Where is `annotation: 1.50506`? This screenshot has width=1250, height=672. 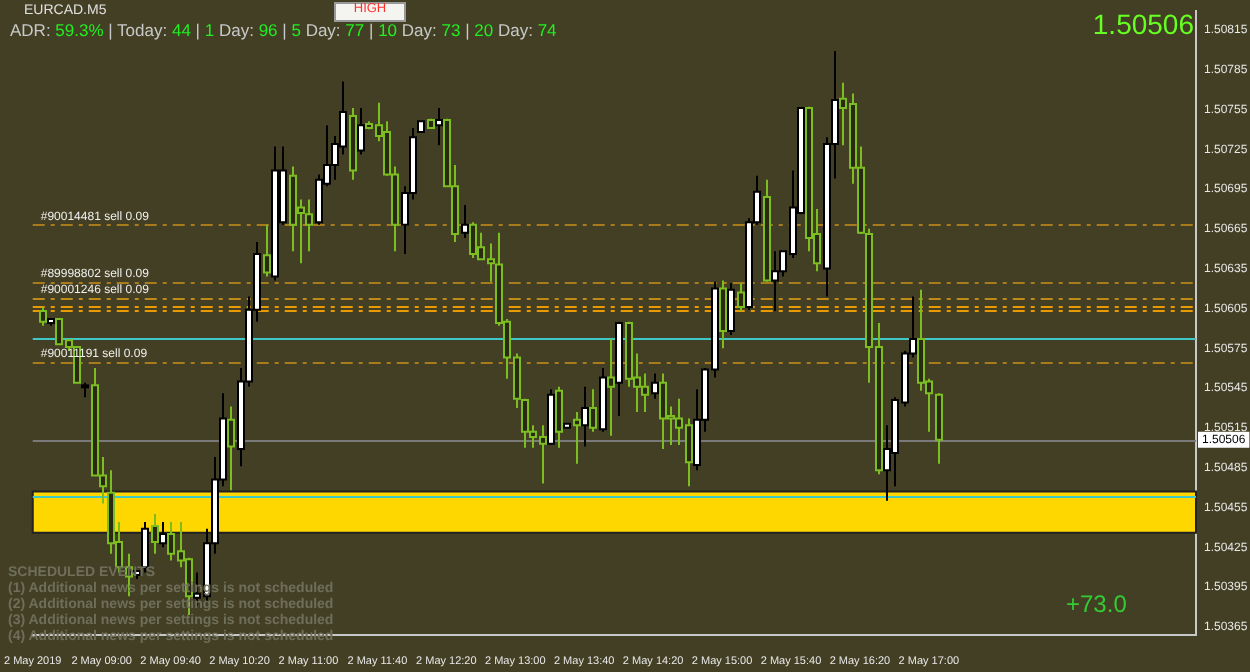
annotation: 1.50506 is located at coordinates (1143, 24).